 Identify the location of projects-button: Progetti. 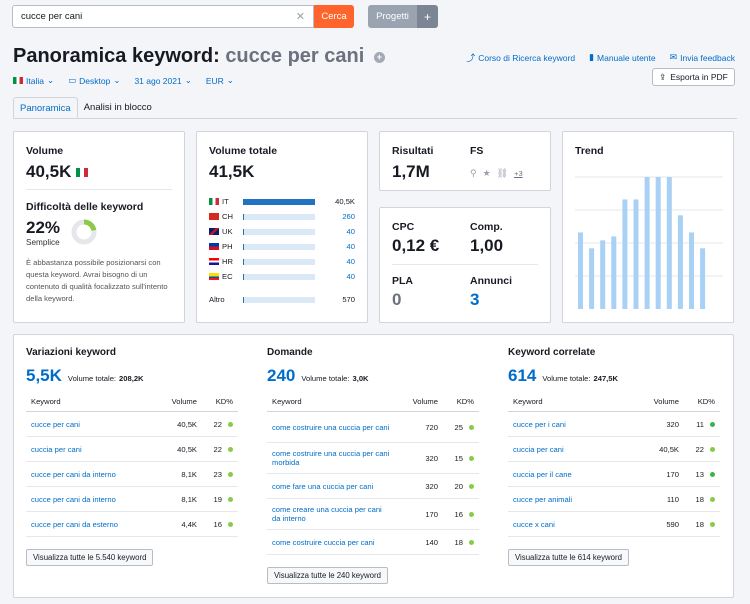
(392, 16).